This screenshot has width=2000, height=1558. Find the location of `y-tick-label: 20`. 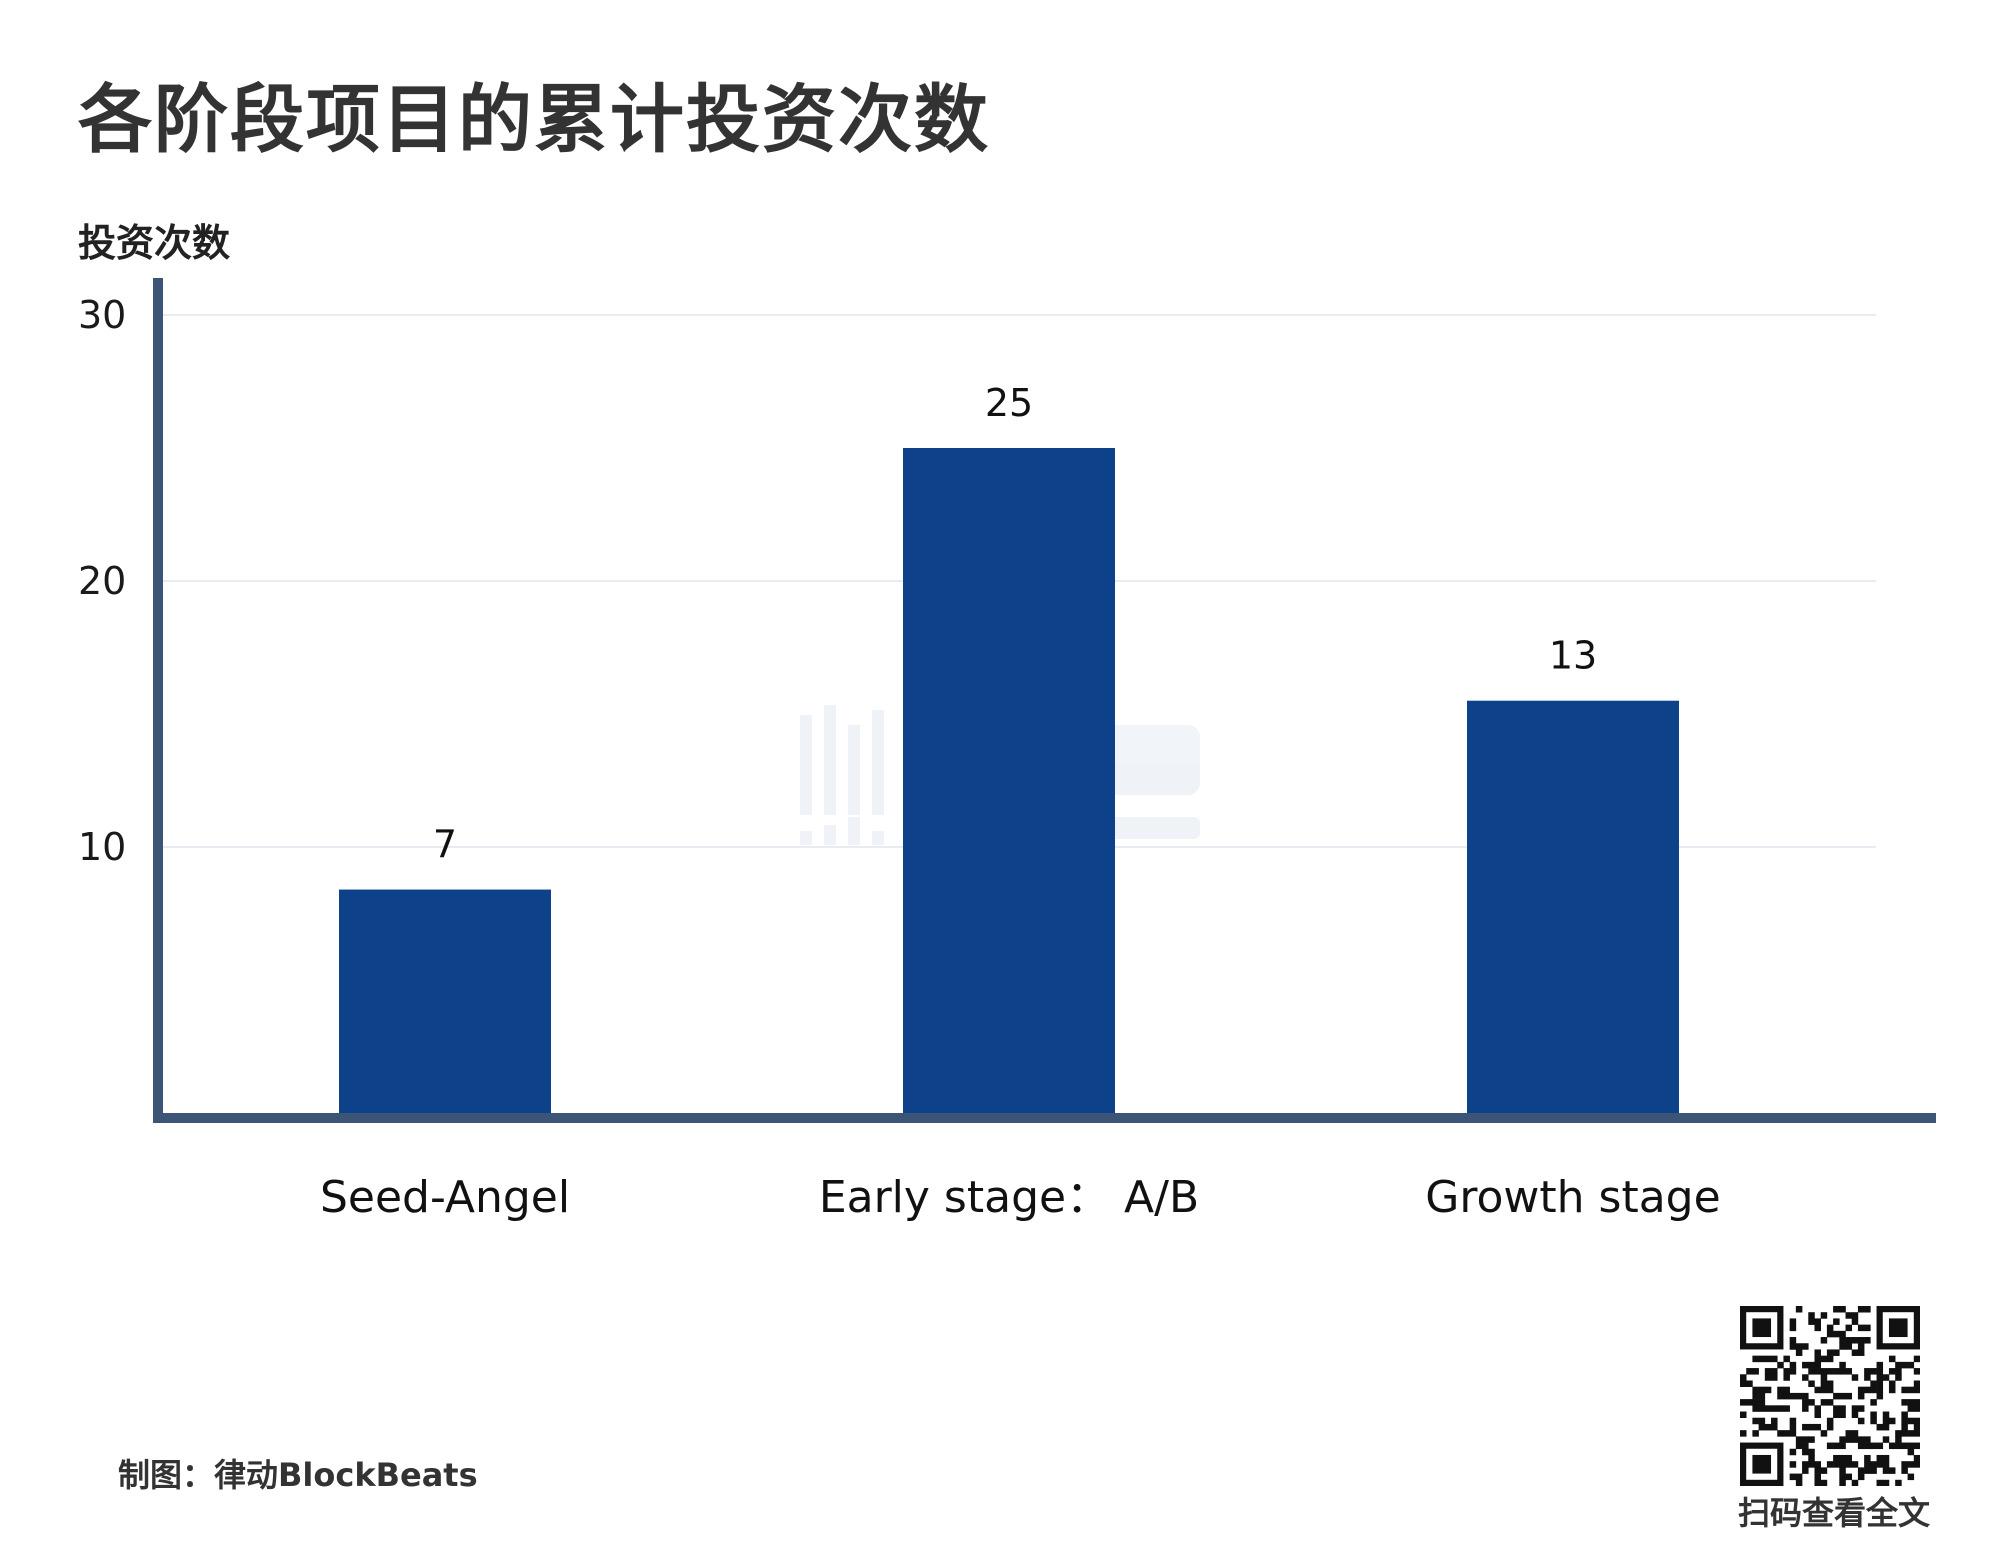

y-tick-label: 20 is located at coordinates (102, 581).